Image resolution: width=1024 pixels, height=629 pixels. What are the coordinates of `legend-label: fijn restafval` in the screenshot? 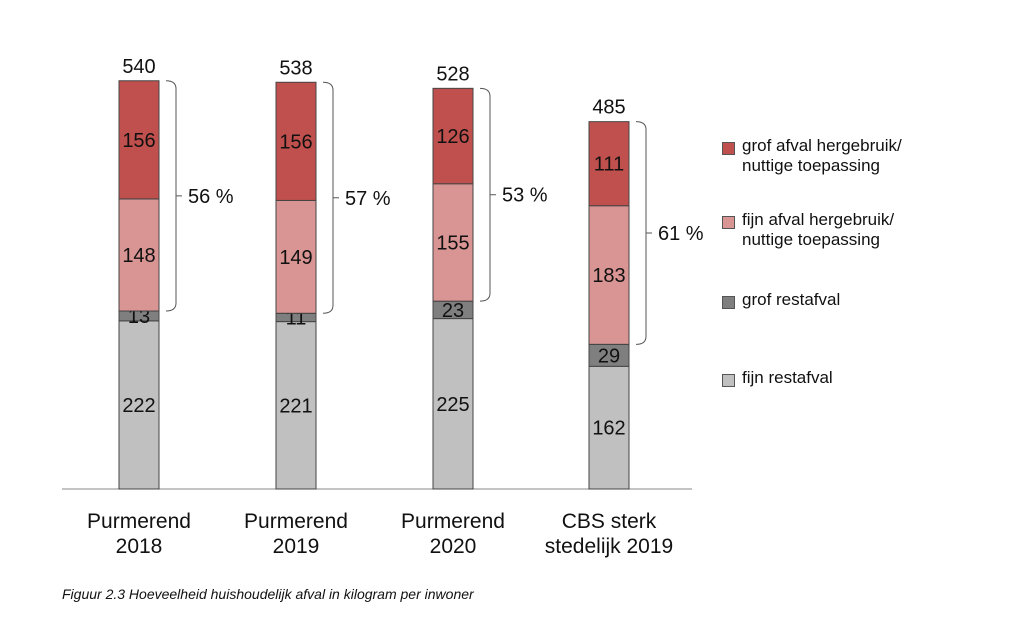 It's located at (787, 377).